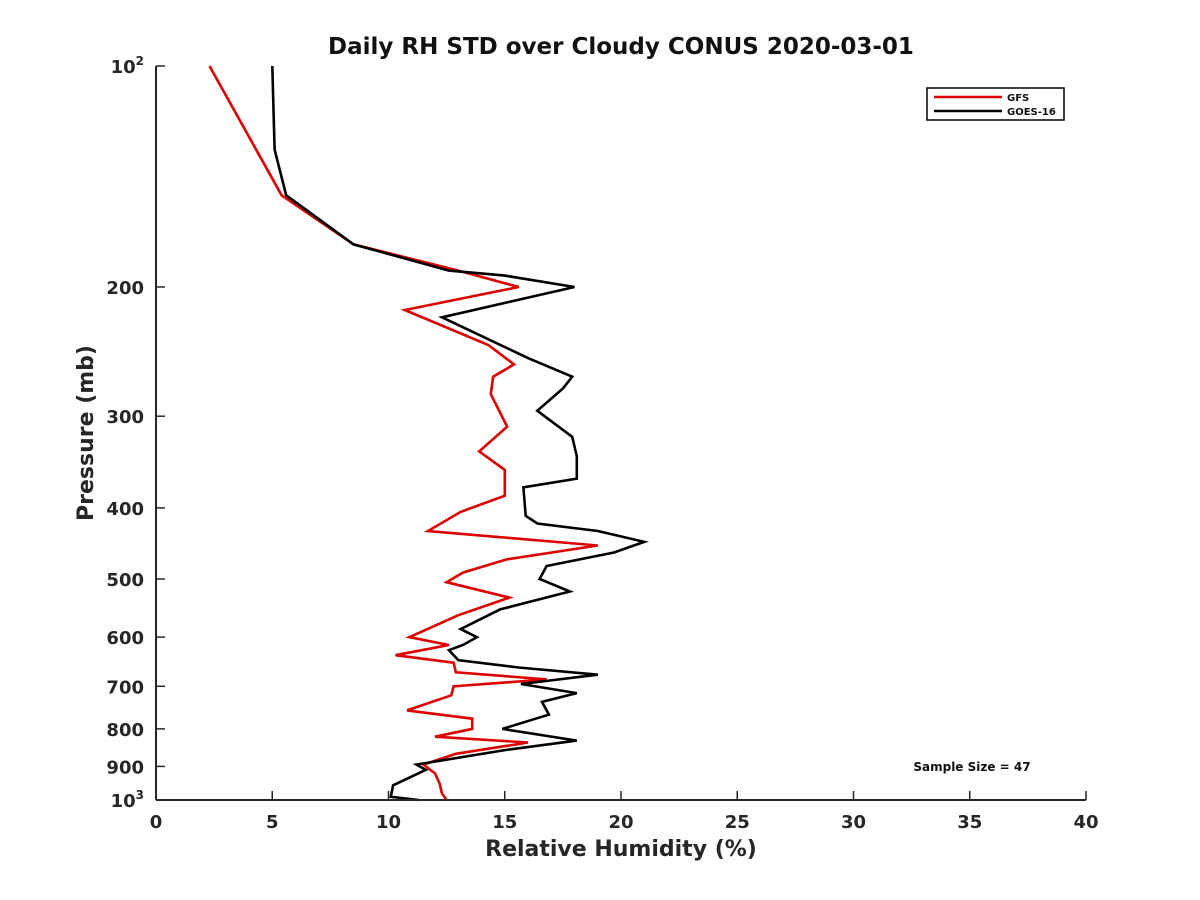  What do you see at coordinates (125, 417) in the screenshot?
I see `y-tick-label-2: 300` at bounding box center [125, 417].